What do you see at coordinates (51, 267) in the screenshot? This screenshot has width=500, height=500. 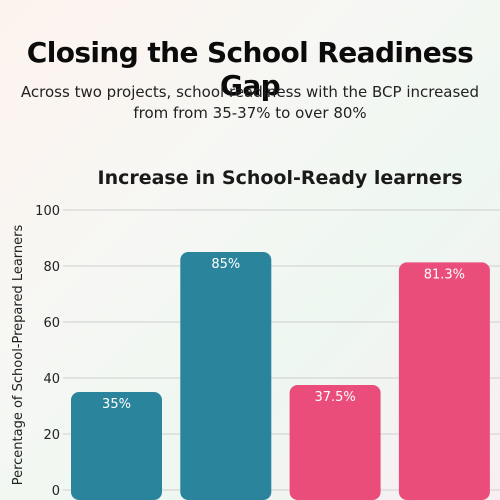 I see `y-tick-label: 80` at bounding box center [51, 267].